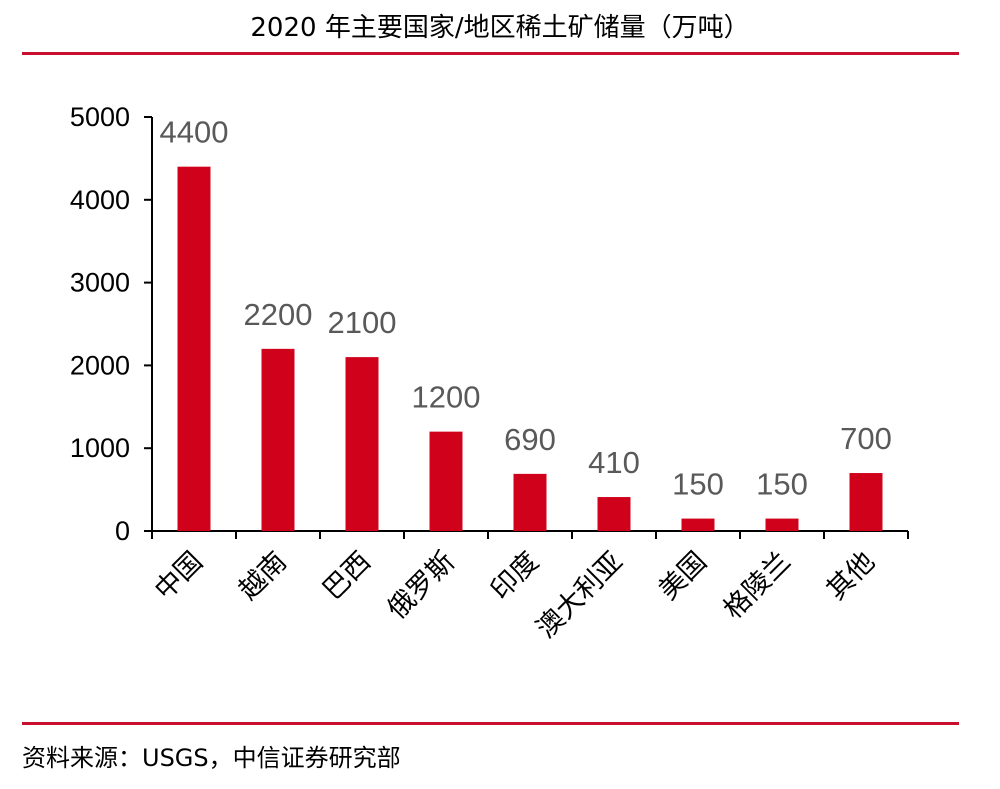 The width and height of the screenshot is (1000, 789). Describe the element at coordinates (278, 314) in the screenshot. I see `bar-value-label: 2200` at that location.